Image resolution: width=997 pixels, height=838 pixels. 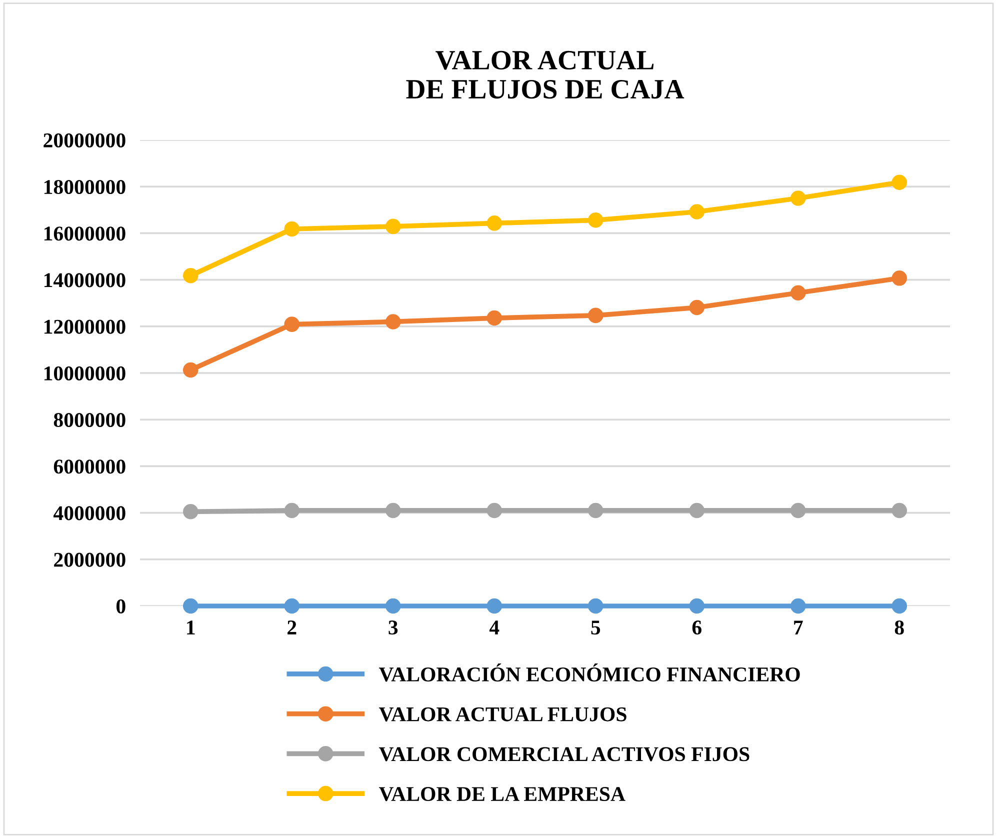 What do you see at coordinates (595, 627) in the screenshot?
I see `x-tick-label: 5` at bounding box center [595, 627].